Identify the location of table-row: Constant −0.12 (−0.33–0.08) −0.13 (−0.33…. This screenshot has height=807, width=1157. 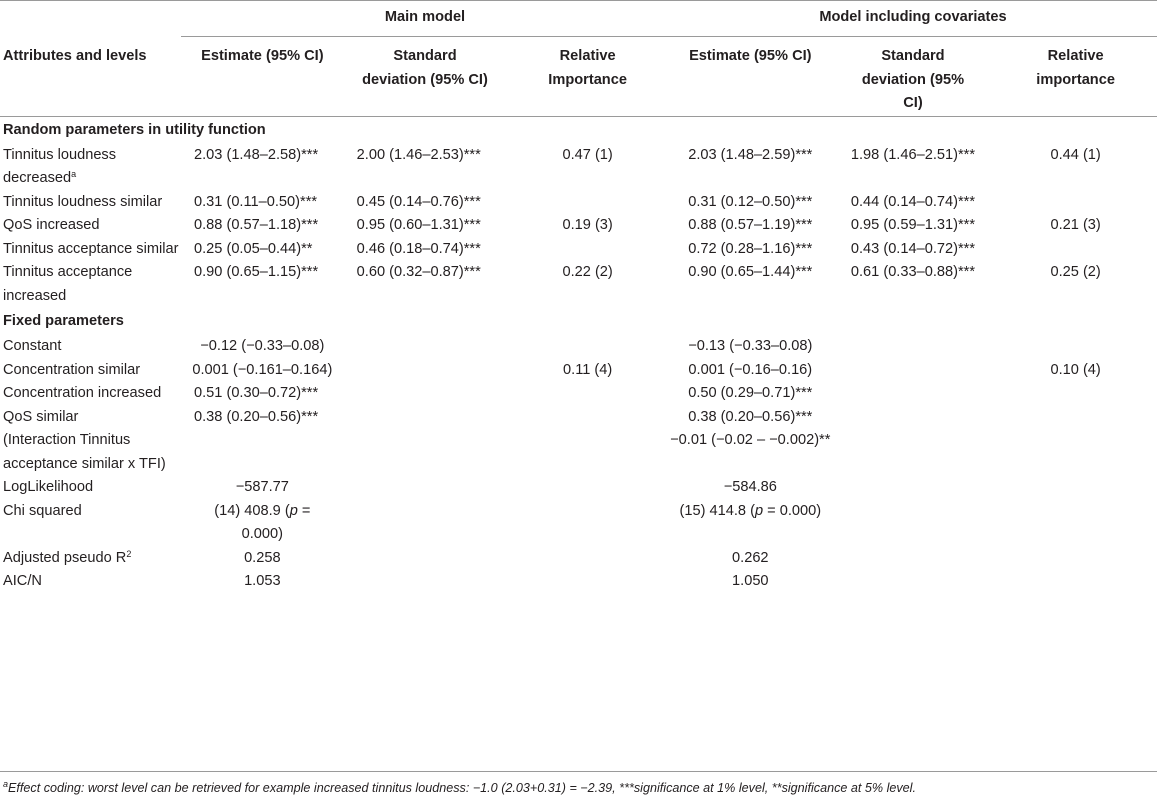
(578, 347).